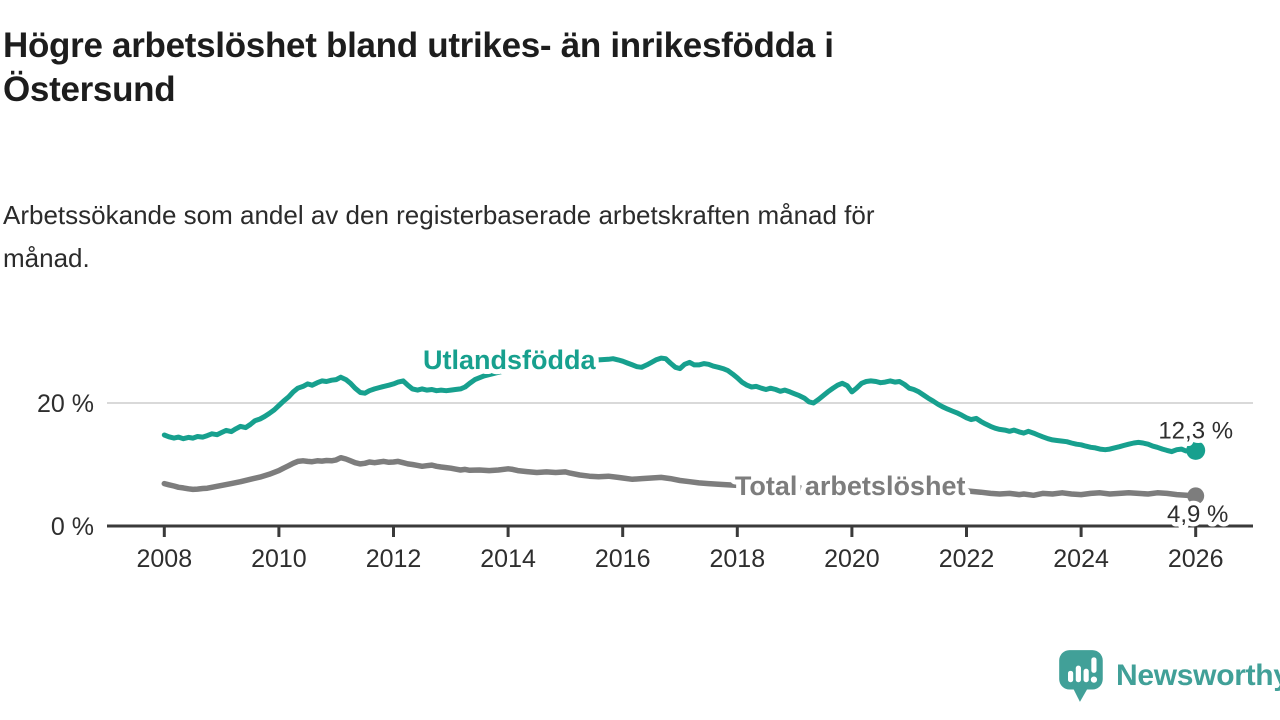 The width and height of the screenshot is (1280, 720). What do you see at coordinates (164, 559) in the screenshot?
I see `x-axis-tick-label: 2008` at bounding box center [164, 559].